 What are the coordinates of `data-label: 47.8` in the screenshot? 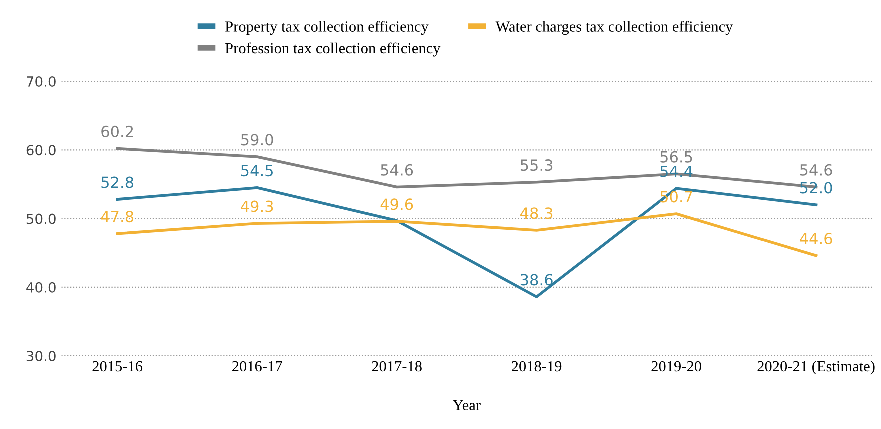 It's located at (117, 217).